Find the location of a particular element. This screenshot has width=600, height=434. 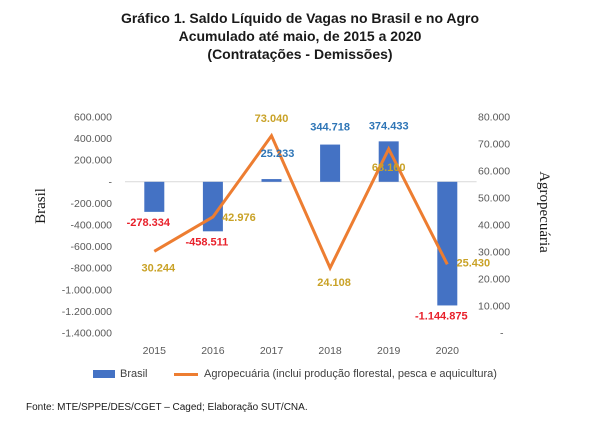

right-tick-label: 10.000 is located at coordinates (494, 307).